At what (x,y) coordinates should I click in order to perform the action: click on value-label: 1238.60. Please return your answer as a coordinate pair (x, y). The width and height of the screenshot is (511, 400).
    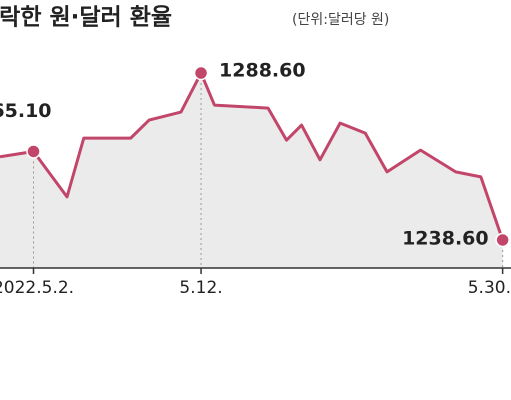
    Looking at the image, I should click on (445, 238).